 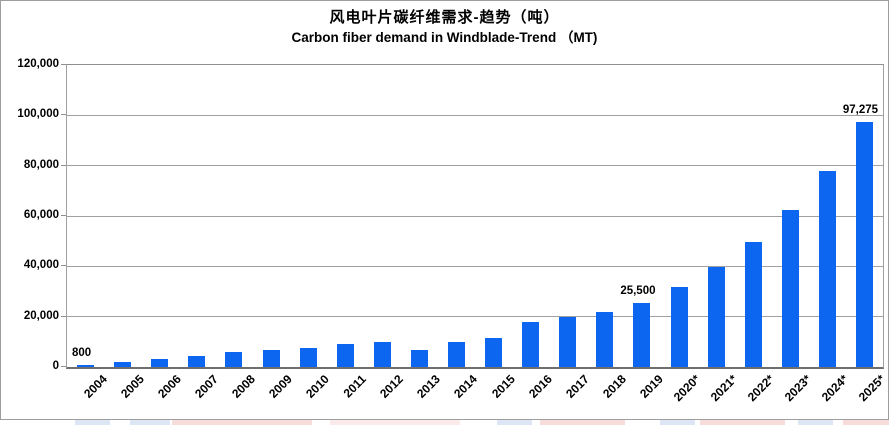 I want to click on chart-title-chinese: 风电叶片碳纤维需求-趋势（吨）, so click(x=444, y=17).